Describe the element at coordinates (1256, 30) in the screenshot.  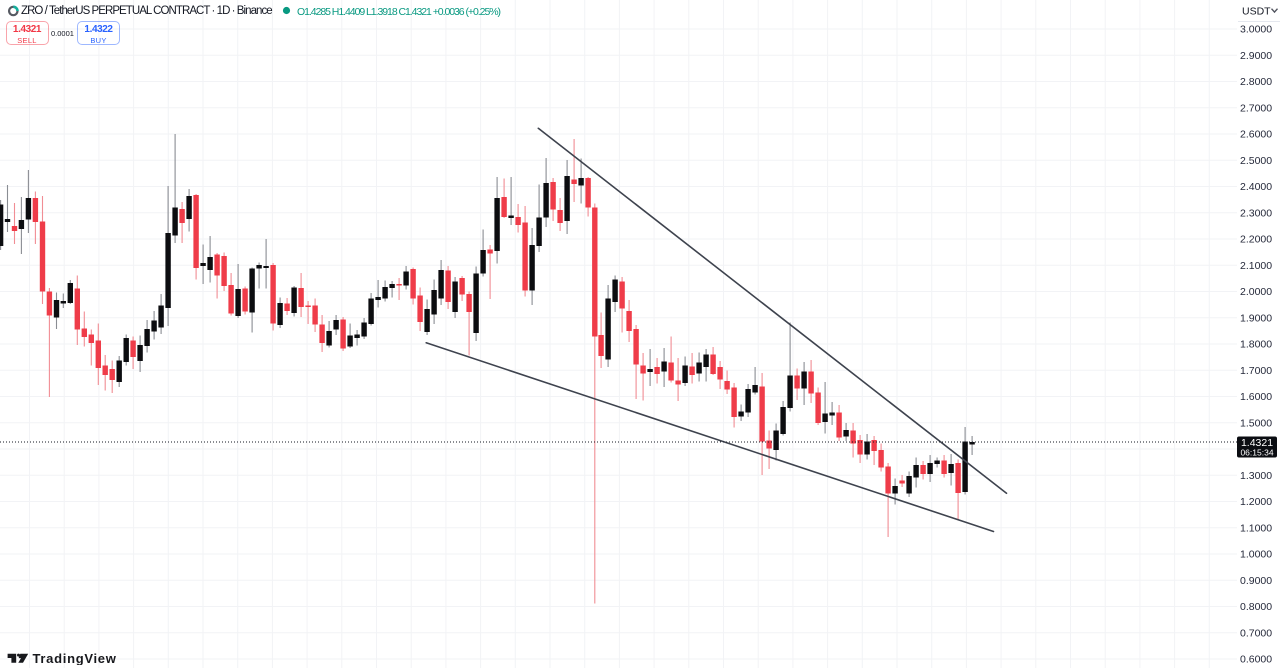
I see `svg-text: 3.0000` at that location.